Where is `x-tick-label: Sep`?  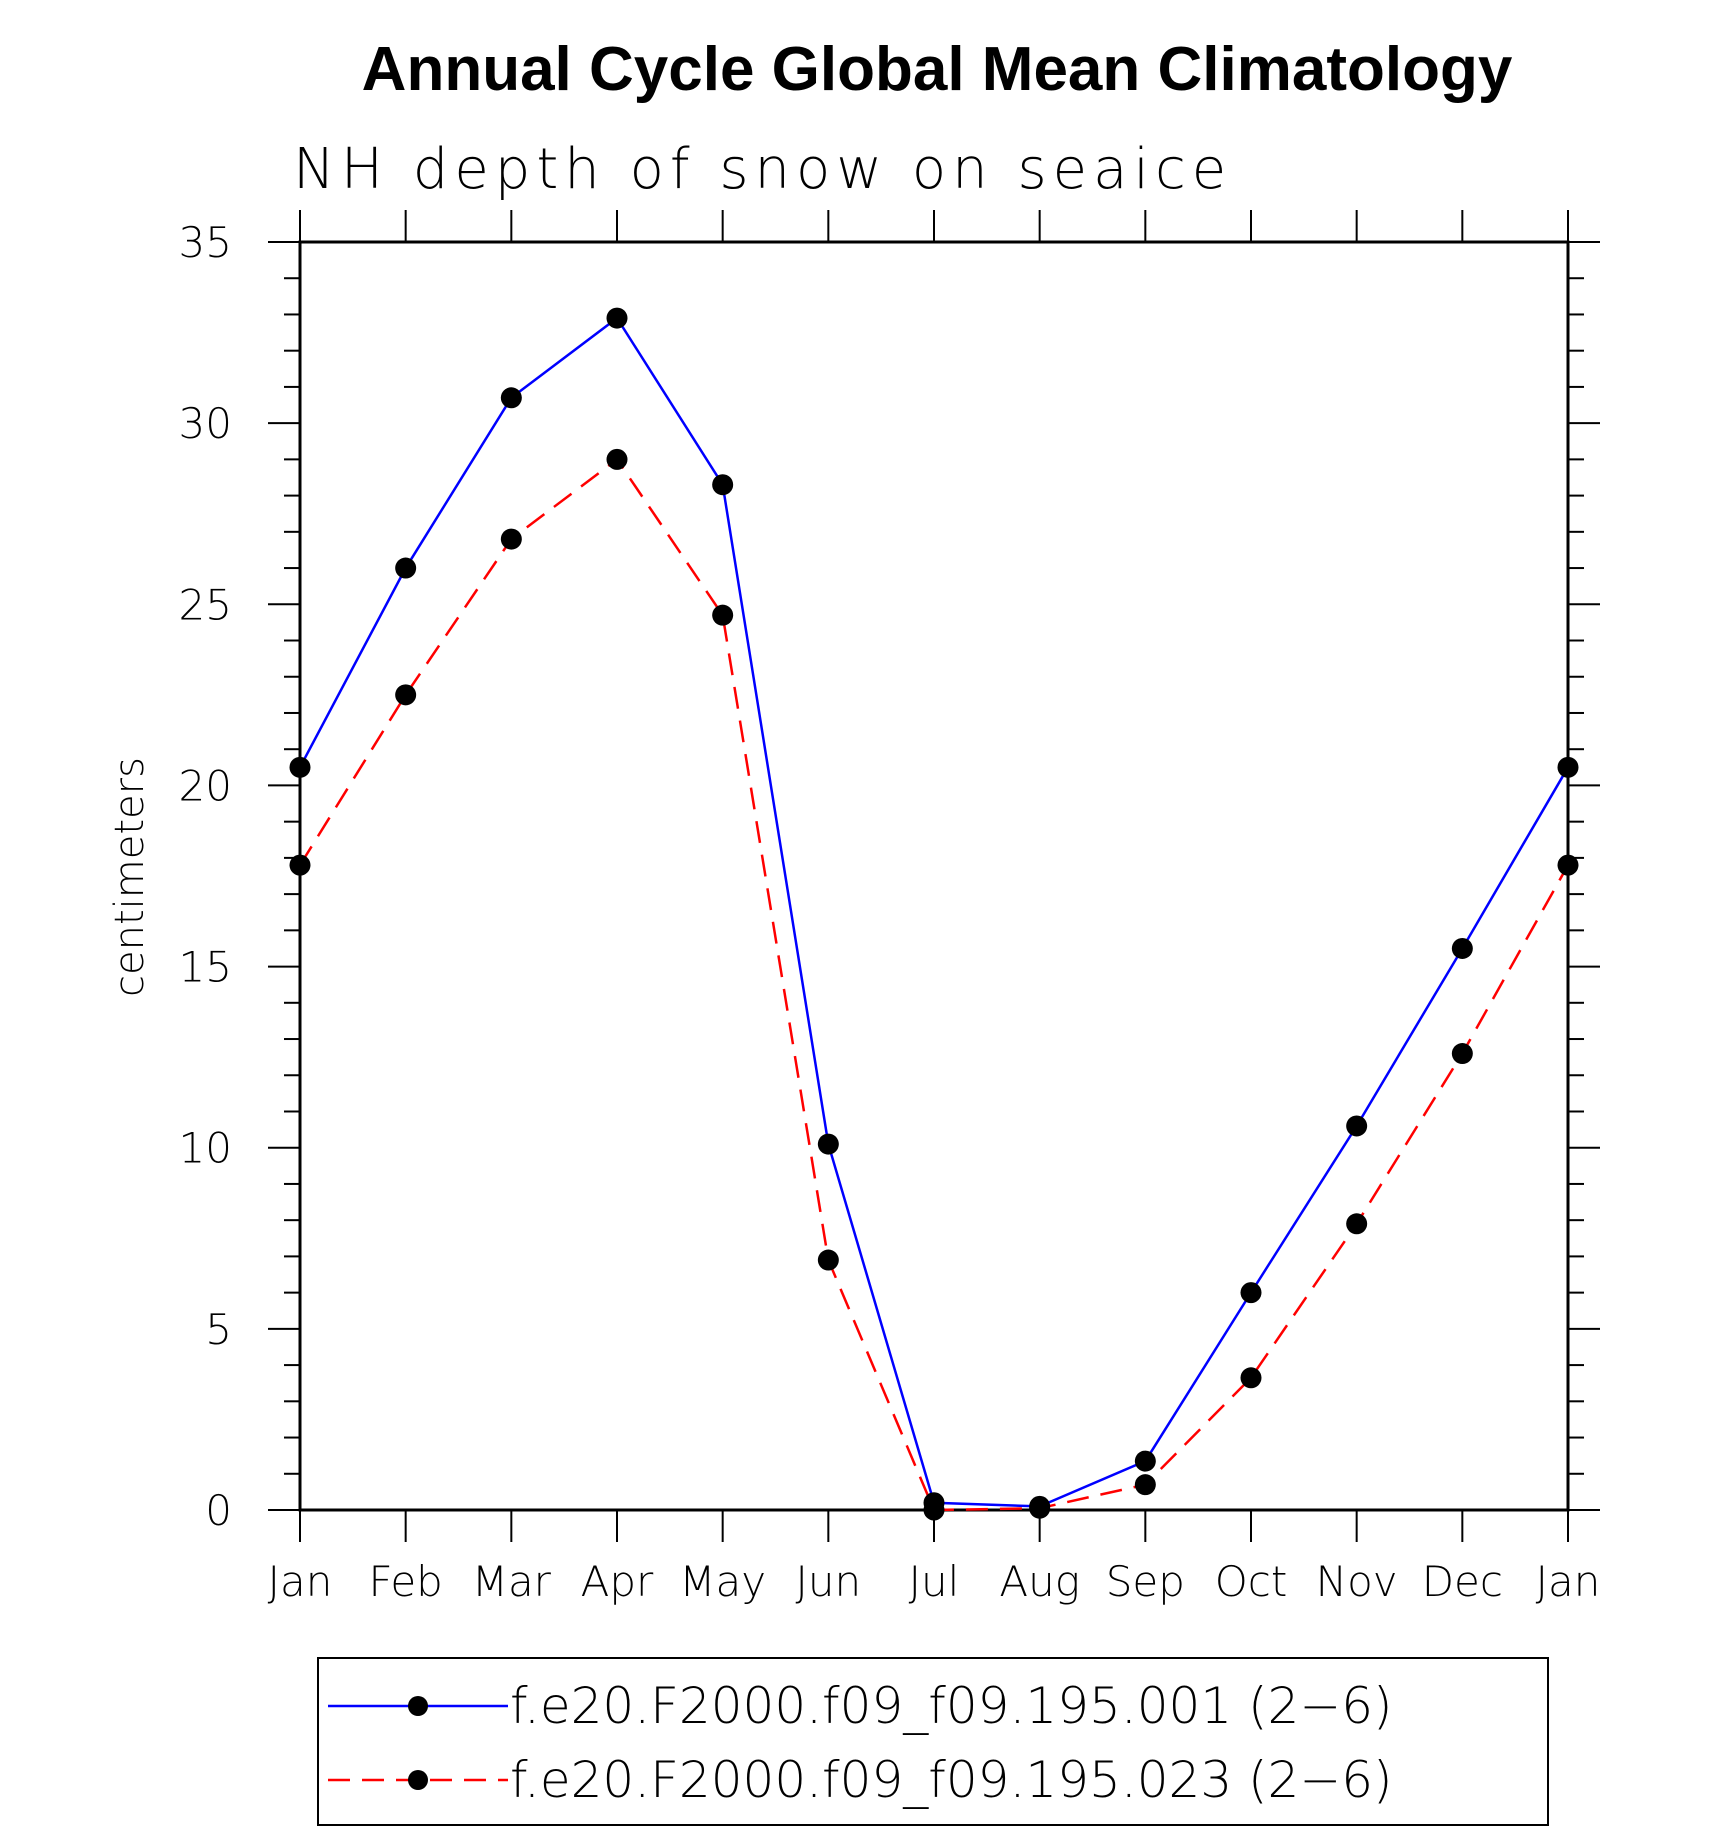
x-tick-label: Sep is located at coordinates (1145, 1581).